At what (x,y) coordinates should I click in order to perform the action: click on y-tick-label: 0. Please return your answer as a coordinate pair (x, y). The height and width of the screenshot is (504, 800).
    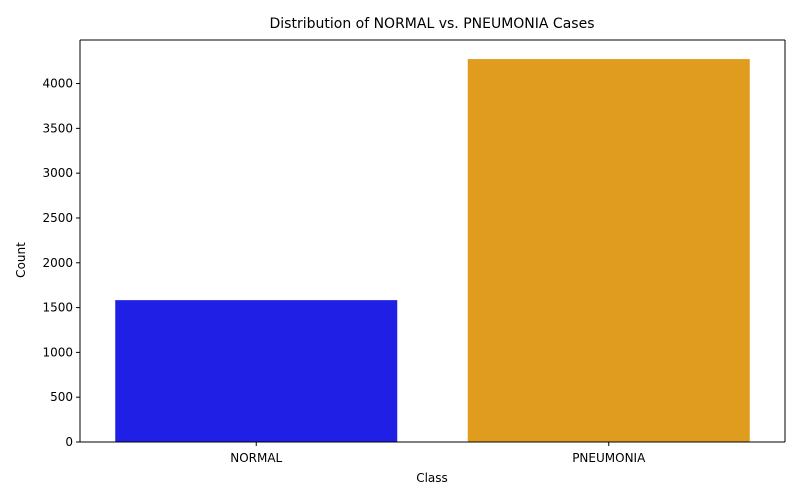
    Looking at the image, I should click on (69, 442).